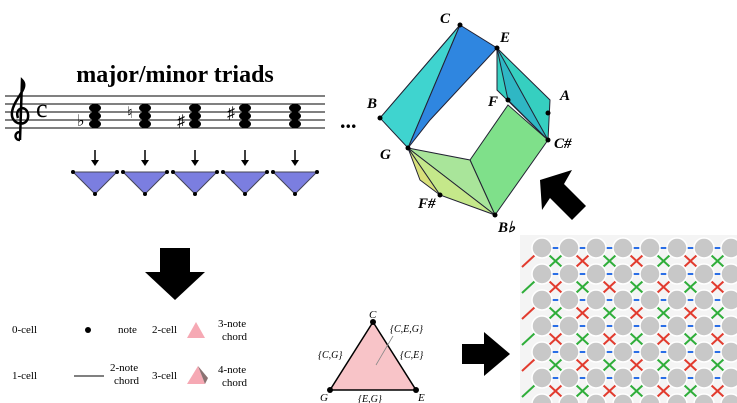 The height and width of the screenshot is (403, 737). Describe the element at coordinates (130, 113) in the screenshot. I see `accidental: ♮` at that location.